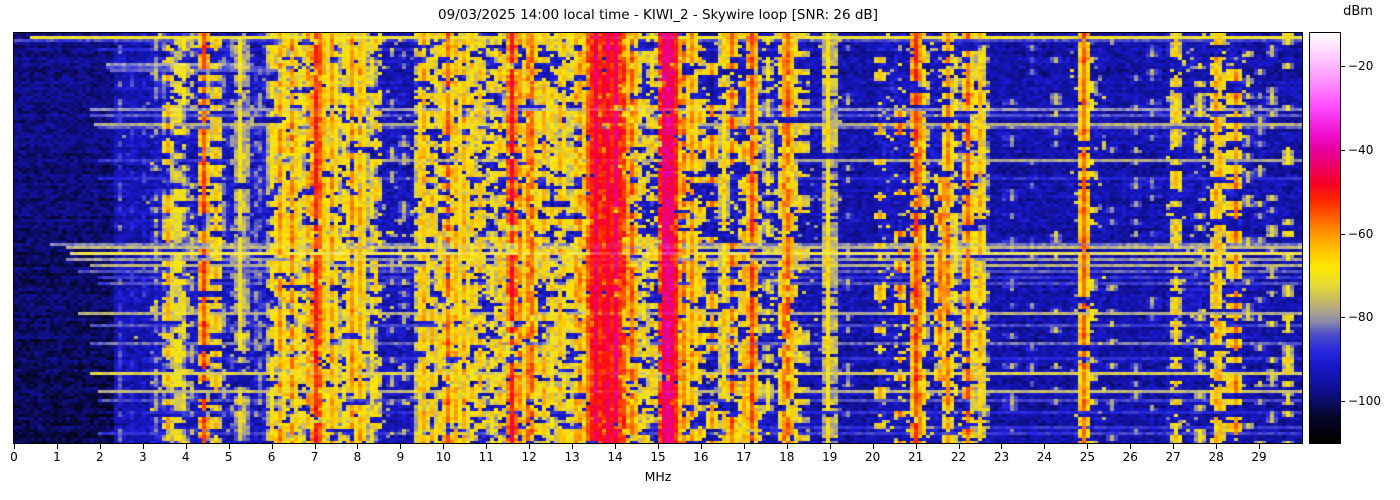  I want to click on x-tick-label: 28, so click(1216, 457).